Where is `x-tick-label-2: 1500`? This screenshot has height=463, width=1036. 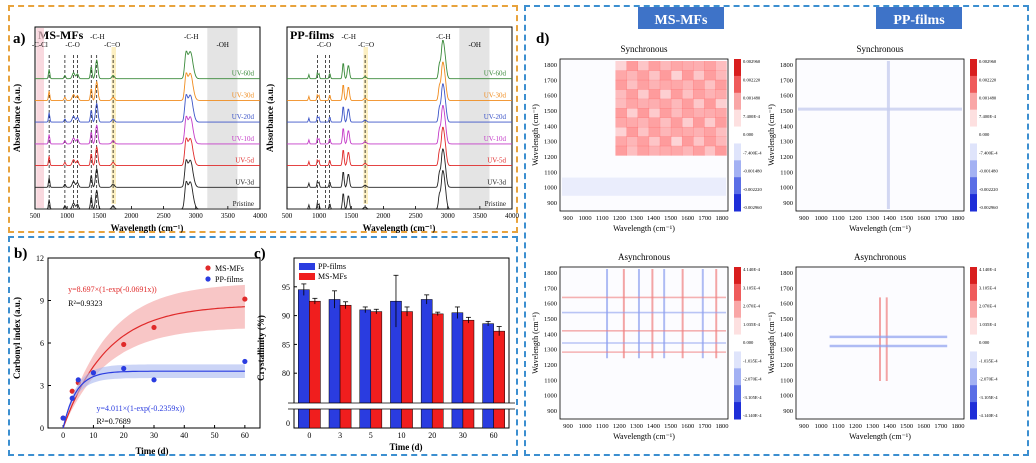 x-tick-label-2: 1500 is located at coordinates (351, 216).